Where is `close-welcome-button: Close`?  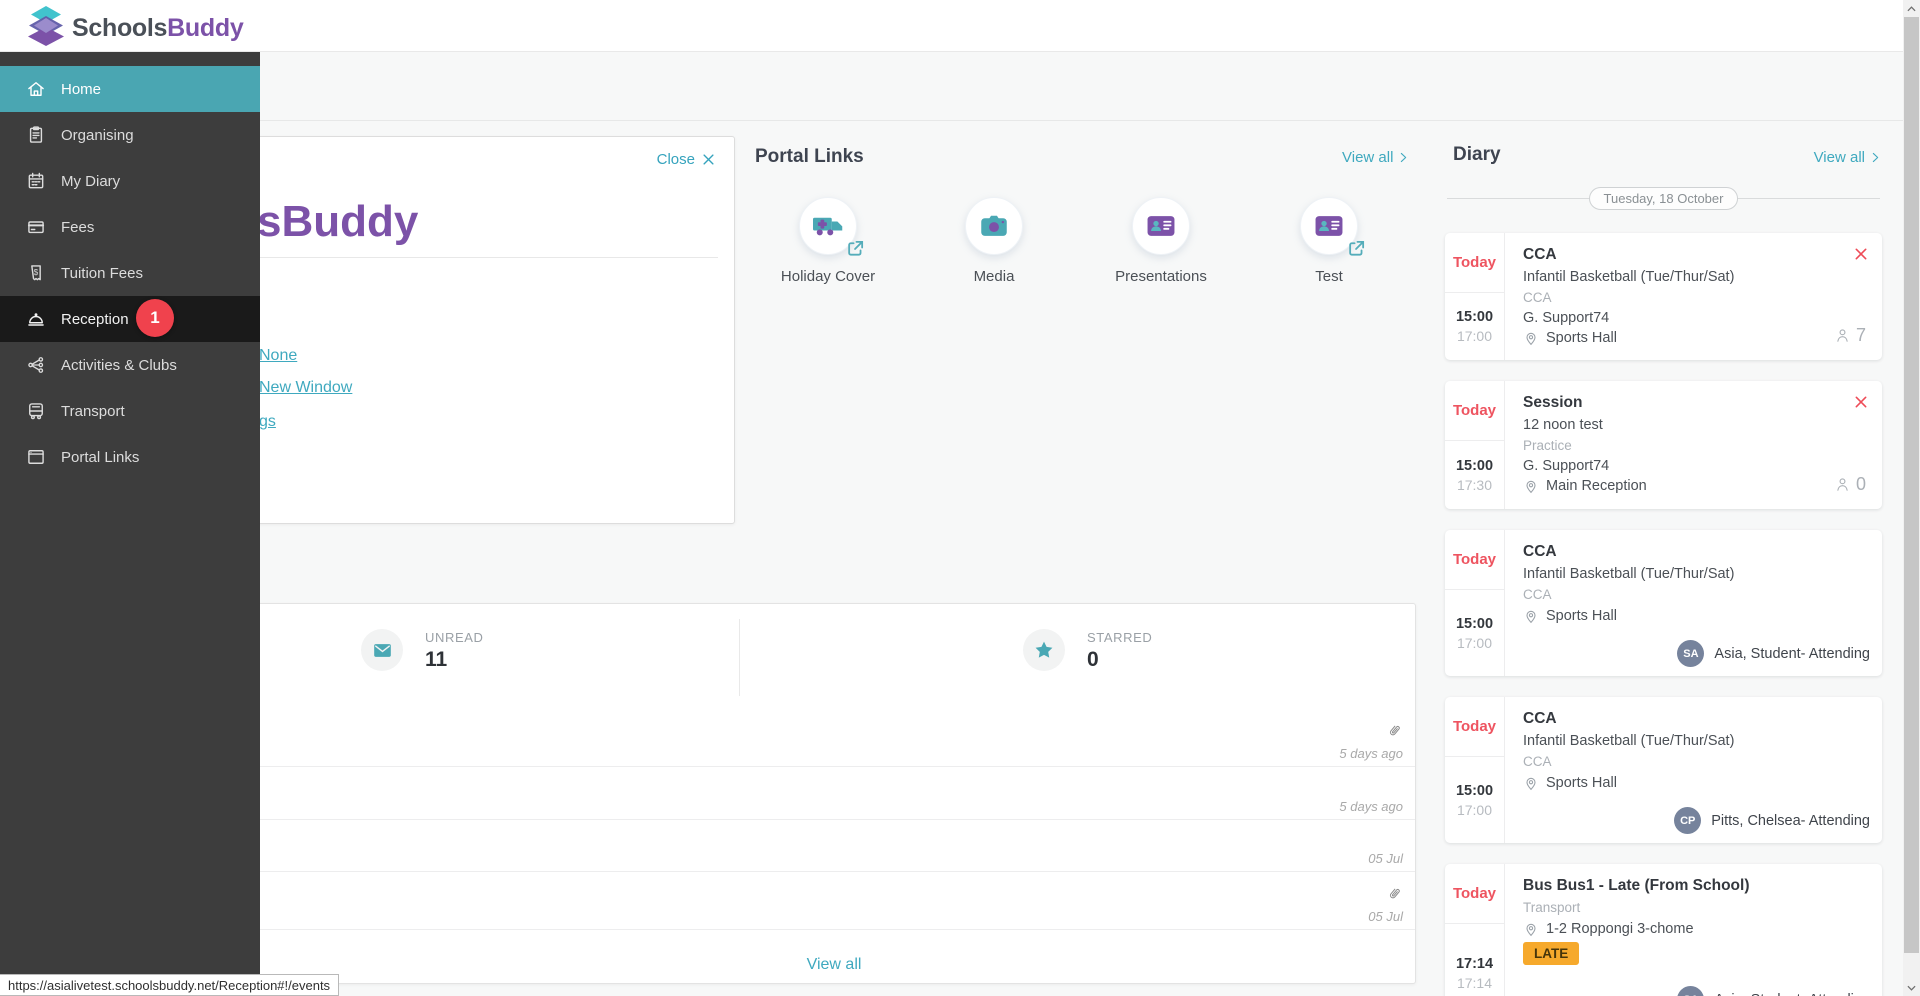 close-welcome-button: Close is located at coordinates (686, 159).